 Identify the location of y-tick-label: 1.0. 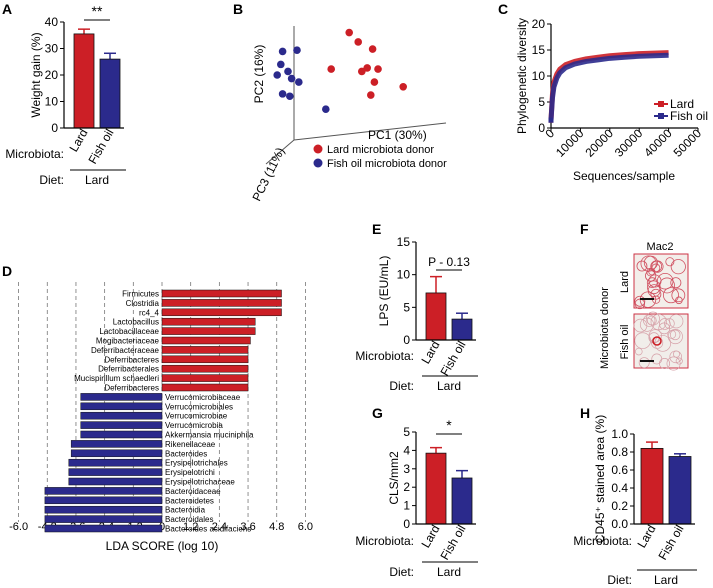
(619, 434).